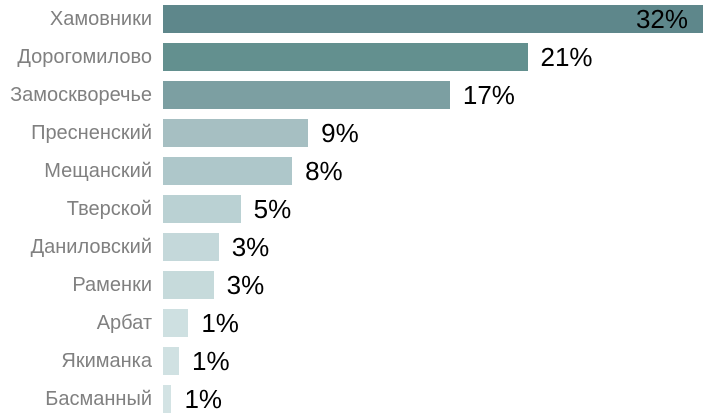  Describe the element at coordinates (106, 361) in the screenshot. I see `category-label: Якиманка` at that location.